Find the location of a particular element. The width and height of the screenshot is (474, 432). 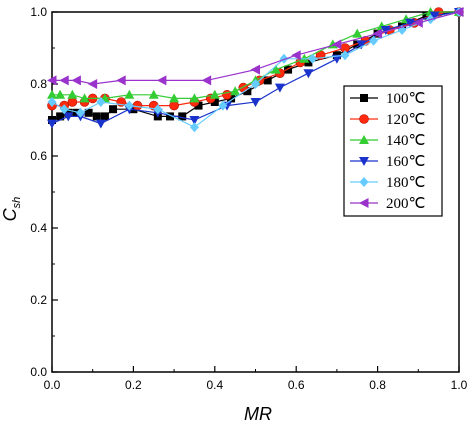

legend-item: 200℃ is located at coordinates (387, 204).